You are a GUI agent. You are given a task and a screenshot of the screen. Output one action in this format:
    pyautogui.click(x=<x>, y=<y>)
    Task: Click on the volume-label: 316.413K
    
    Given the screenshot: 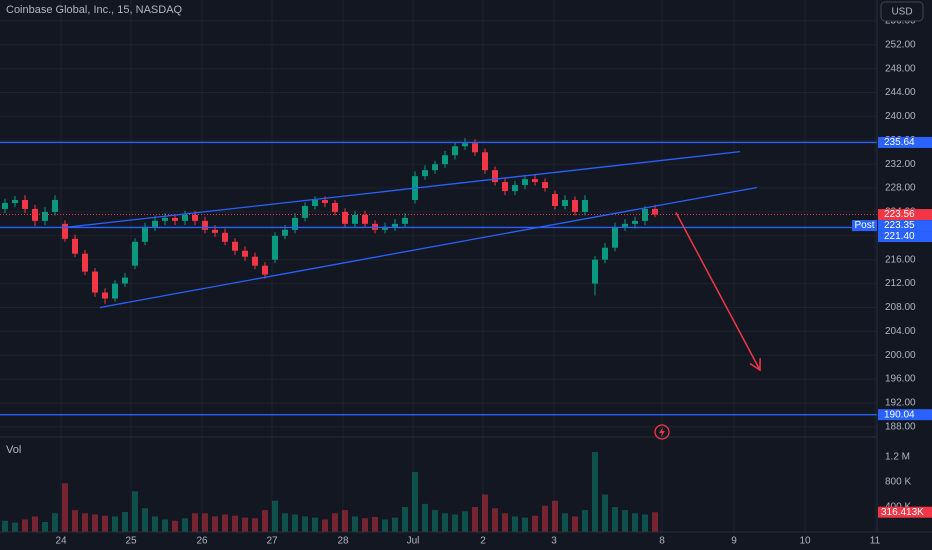 What is the action you would take?
    pyautogui.click(x=902, y=512)
    